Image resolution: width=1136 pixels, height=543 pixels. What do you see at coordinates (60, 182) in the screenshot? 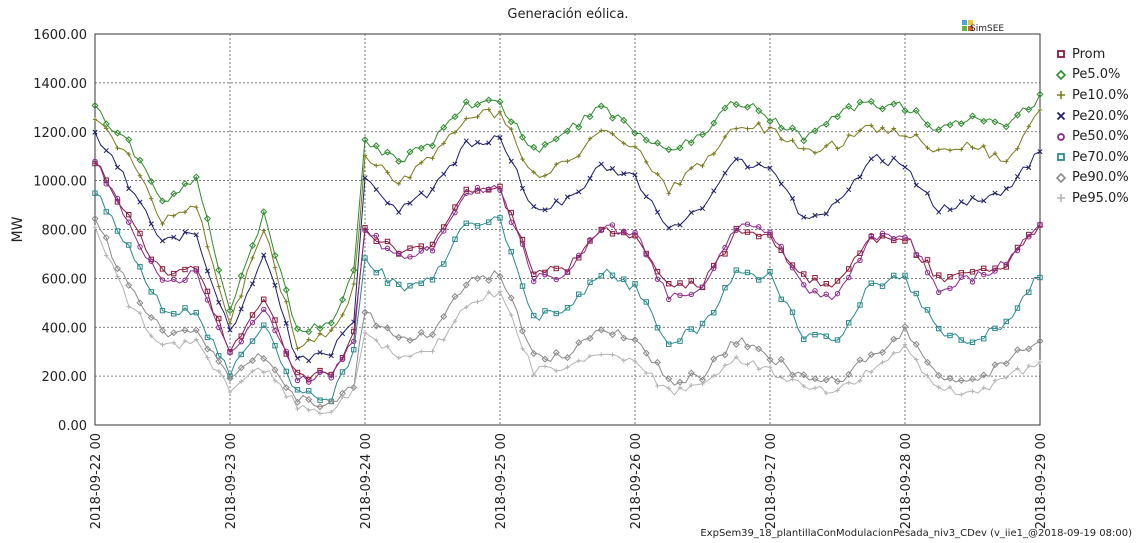
I see `y-tick-label: 1000.00` at bounding box center [60, 182].